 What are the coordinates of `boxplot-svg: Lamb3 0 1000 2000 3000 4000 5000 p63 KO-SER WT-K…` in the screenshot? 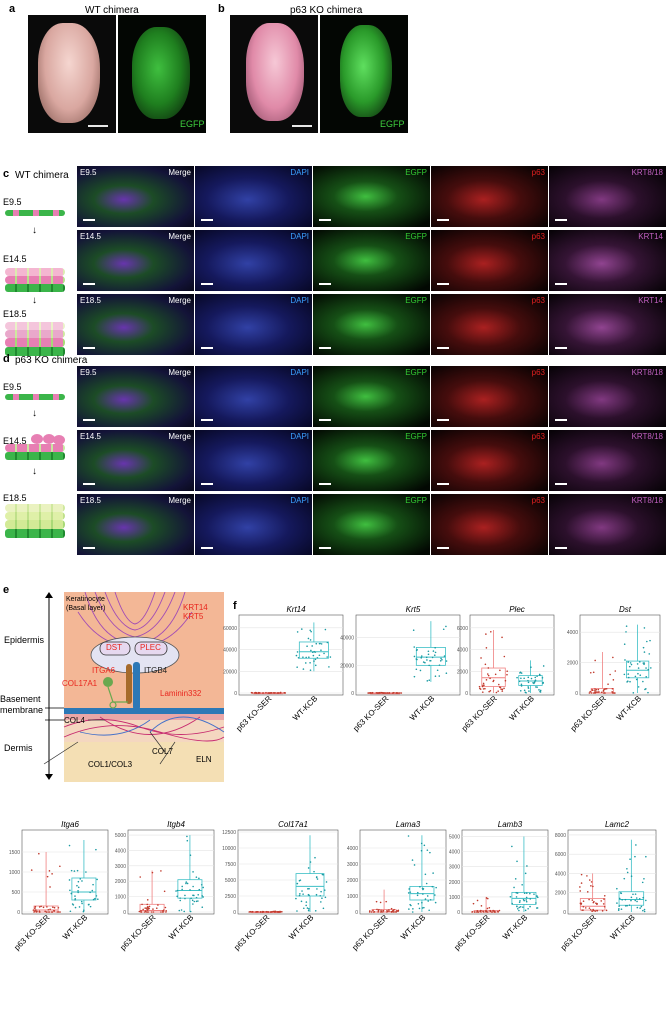 It's located at (499, 886).